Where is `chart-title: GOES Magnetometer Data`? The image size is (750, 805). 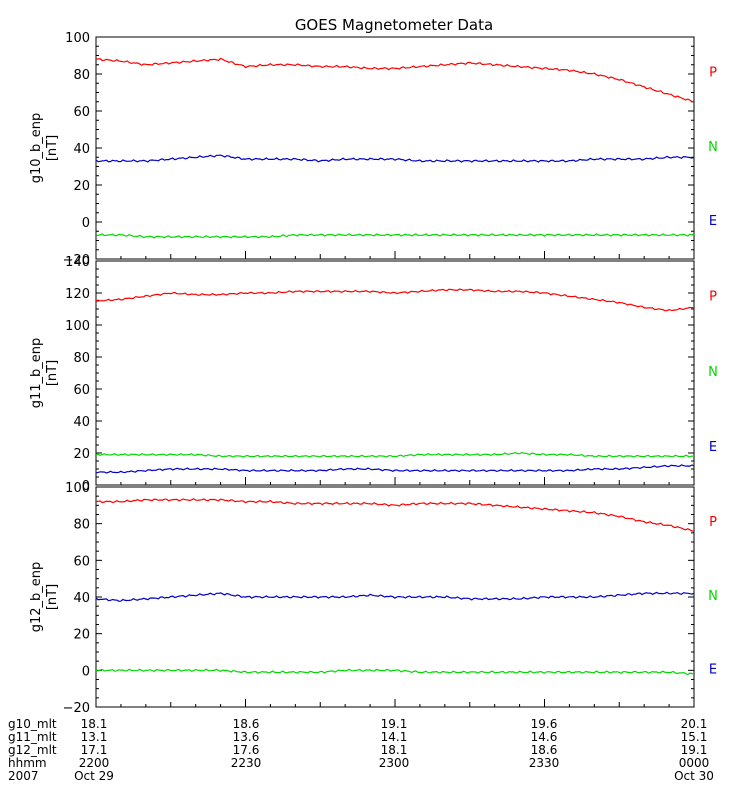
chart-title: GOES Magnetometer Data is located at coordinates (394, 25).